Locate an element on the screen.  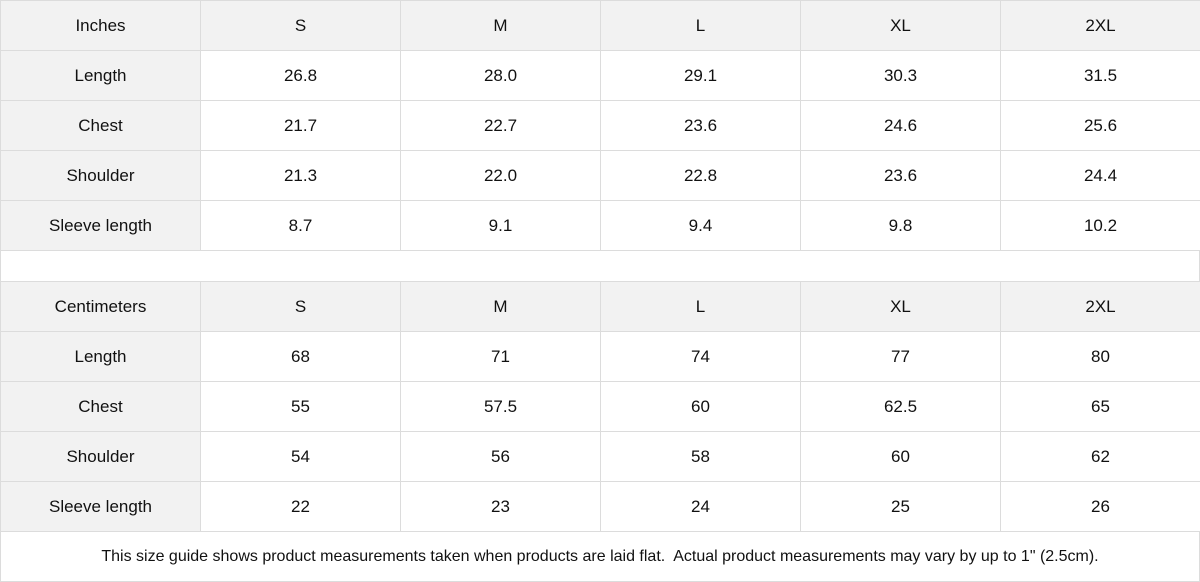
measurement-cell: 62 is located at coordinates (1100, 457).